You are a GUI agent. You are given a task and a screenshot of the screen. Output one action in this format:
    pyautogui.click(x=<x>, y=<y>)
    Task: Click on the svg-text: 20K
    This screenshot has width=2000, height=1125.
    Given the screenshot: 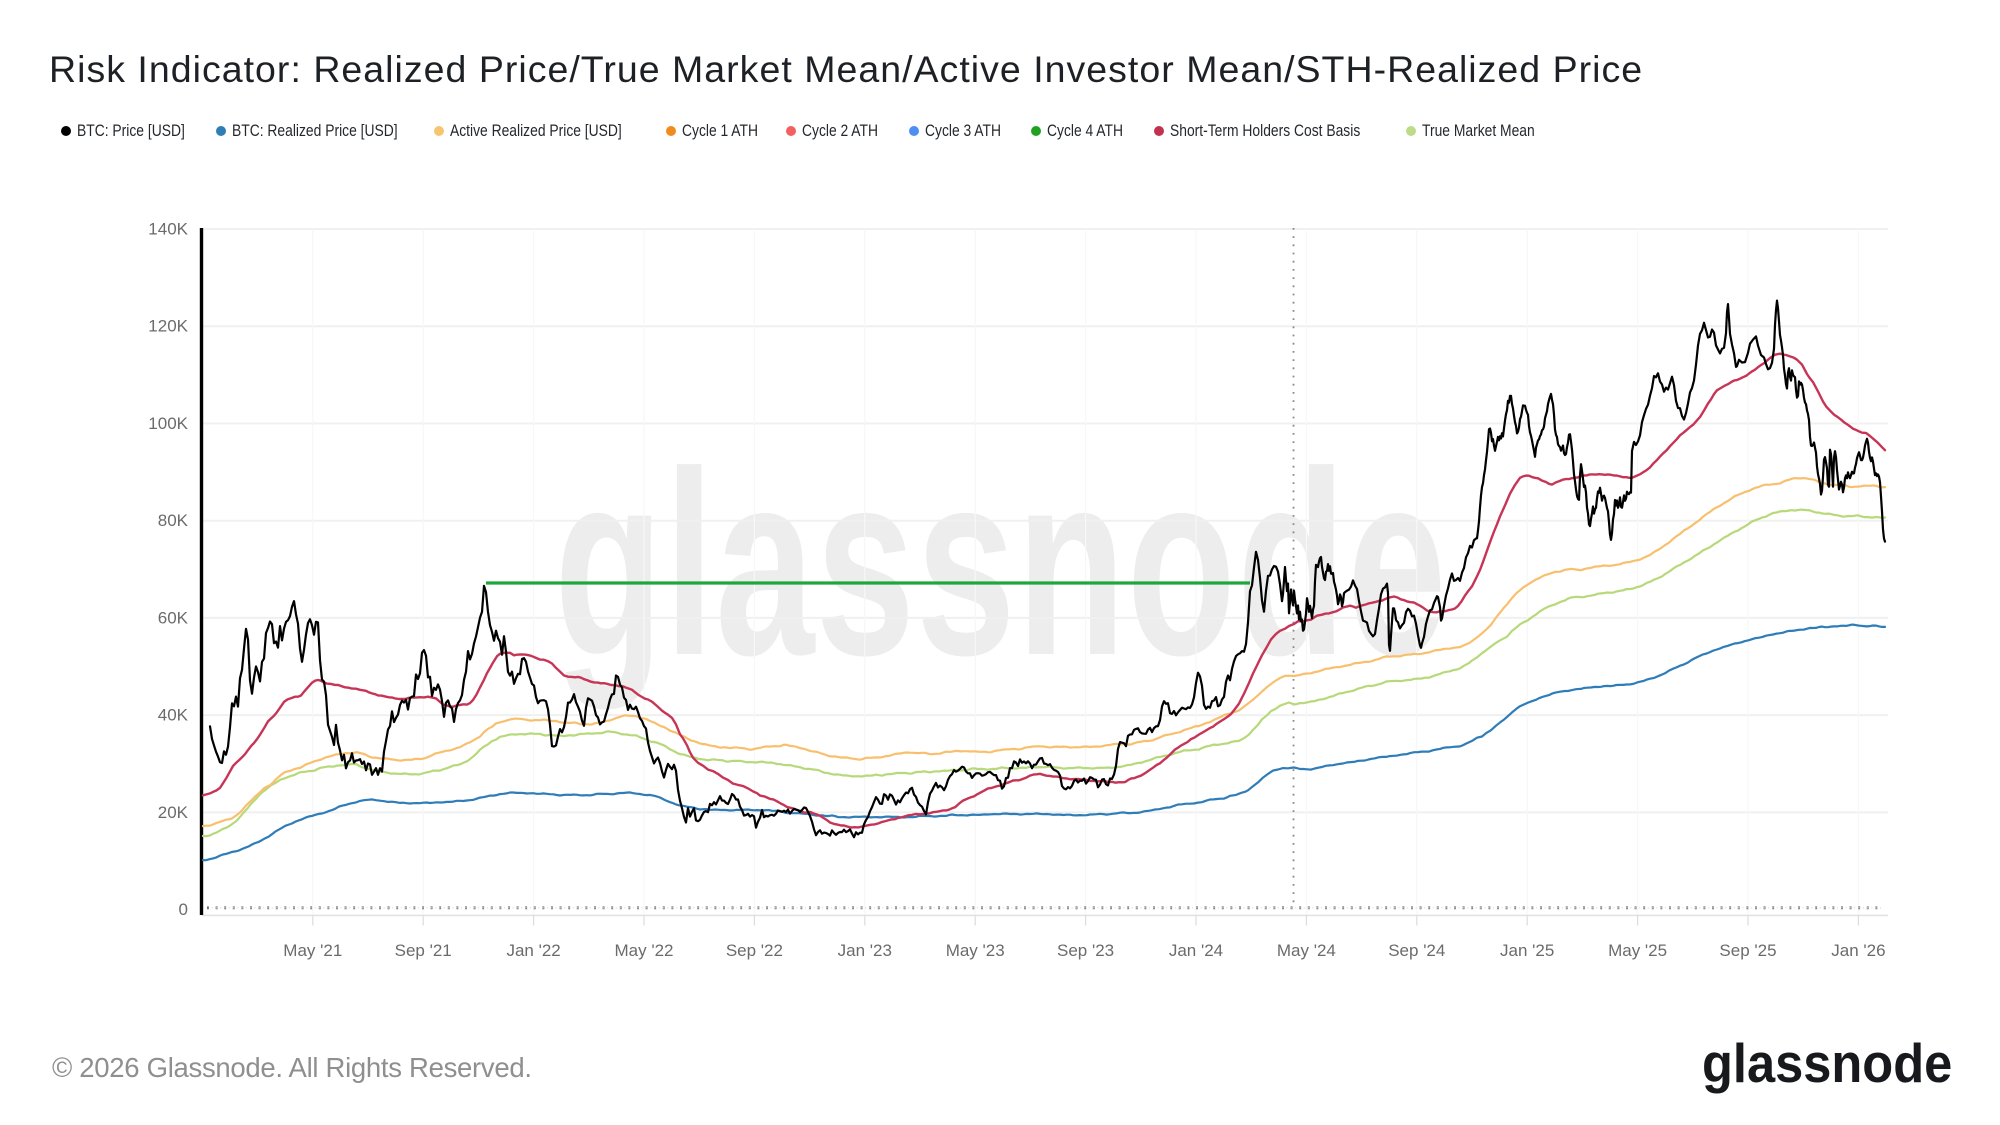 What is the action you would take?
    pyautogui.click(x=173, y=812)
    